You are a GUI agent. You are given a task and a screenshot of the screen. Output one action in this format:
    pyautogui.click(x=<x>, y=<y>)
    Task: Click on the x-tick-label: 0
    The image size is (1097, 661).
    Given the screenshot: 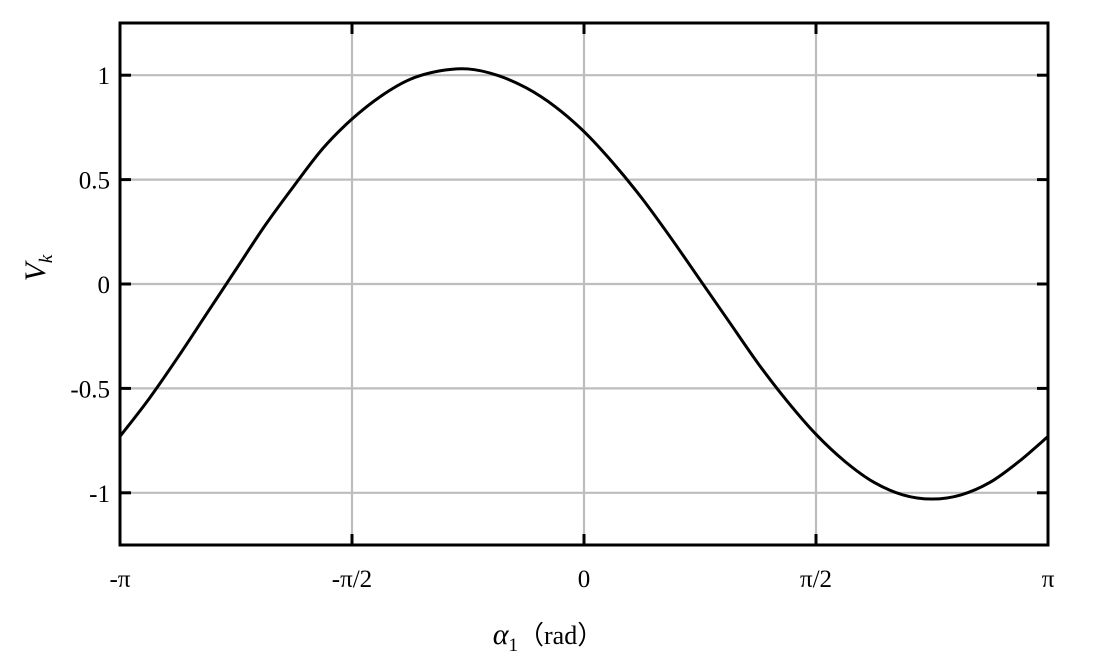 What is the action you would take?
    pyautogui.click(x=584, y=579)
    